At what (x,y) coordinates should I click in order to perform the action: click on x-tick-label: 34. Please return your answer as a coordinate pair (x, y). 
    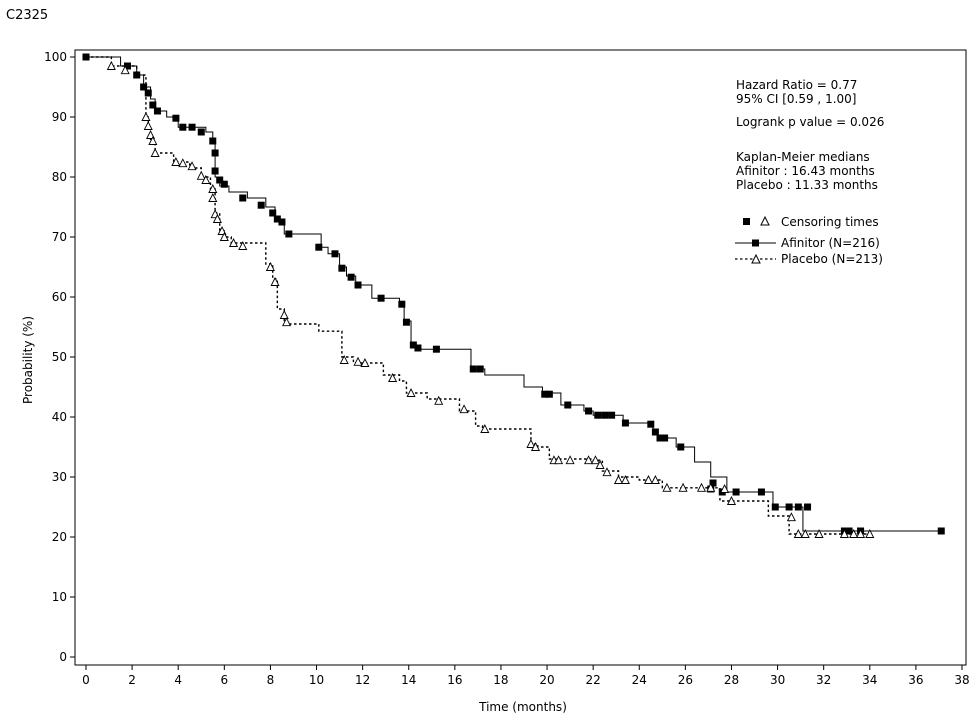
    Looking at the image, I should click on (869, 680).